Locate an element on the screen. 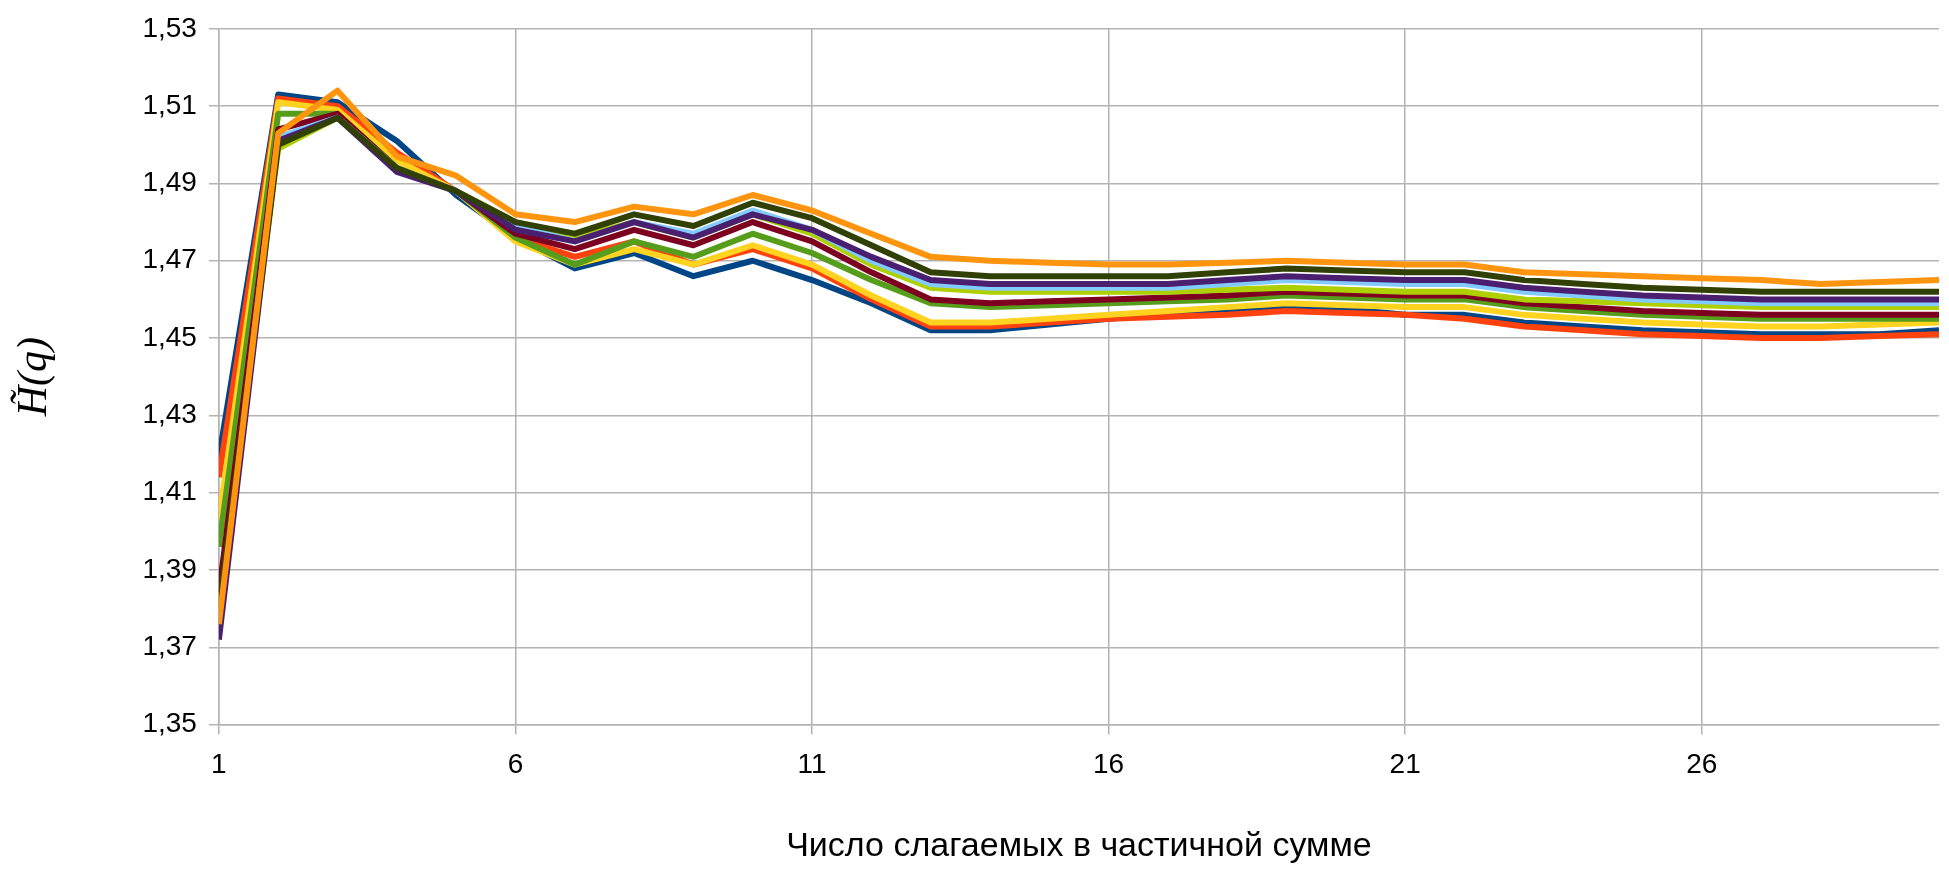 This screenshot has height=877, width=1949. y-axis-title: H̃(q) is located at coordinates (33, 377).